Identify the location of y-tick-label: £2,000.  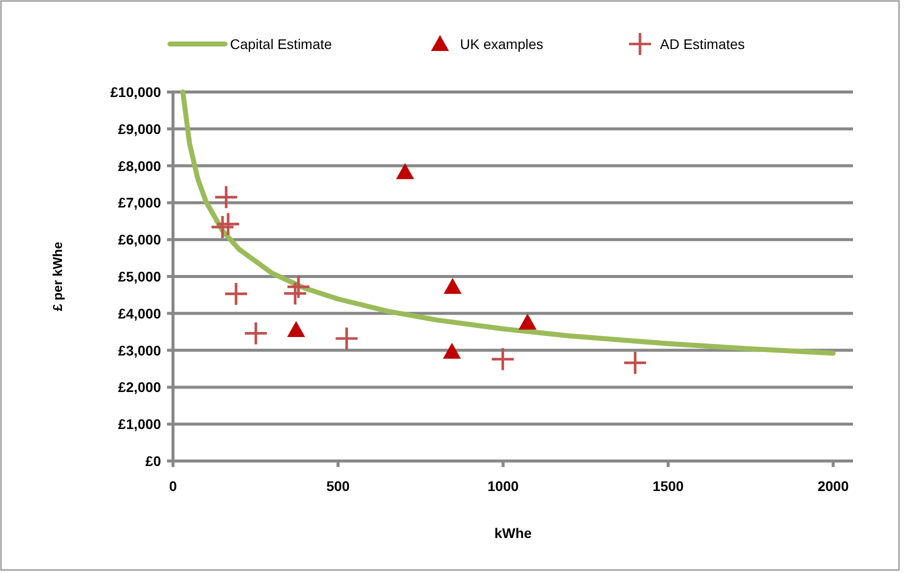
(140, 387).